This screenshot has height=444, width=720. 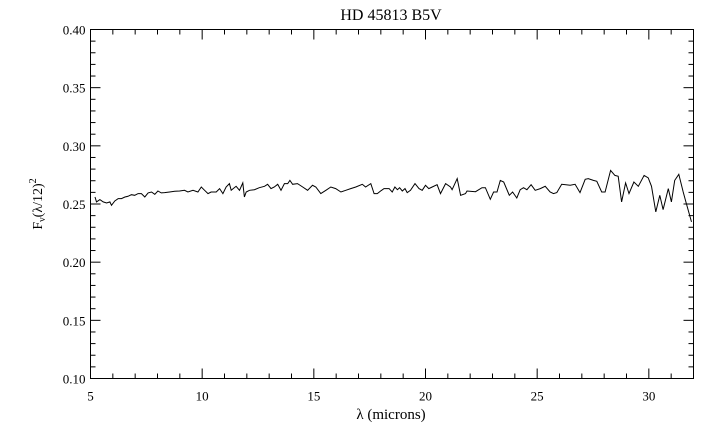 I want to click on chart-title: HD 45813 B5V, so click(x=391, y=15).